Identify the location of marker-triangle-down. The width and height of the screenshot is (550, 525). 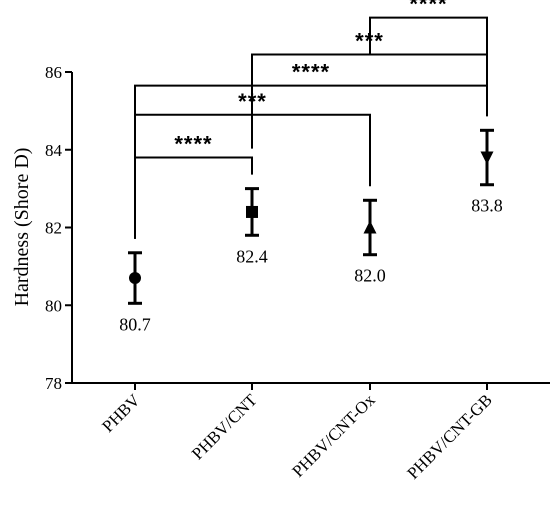
(487, 158).